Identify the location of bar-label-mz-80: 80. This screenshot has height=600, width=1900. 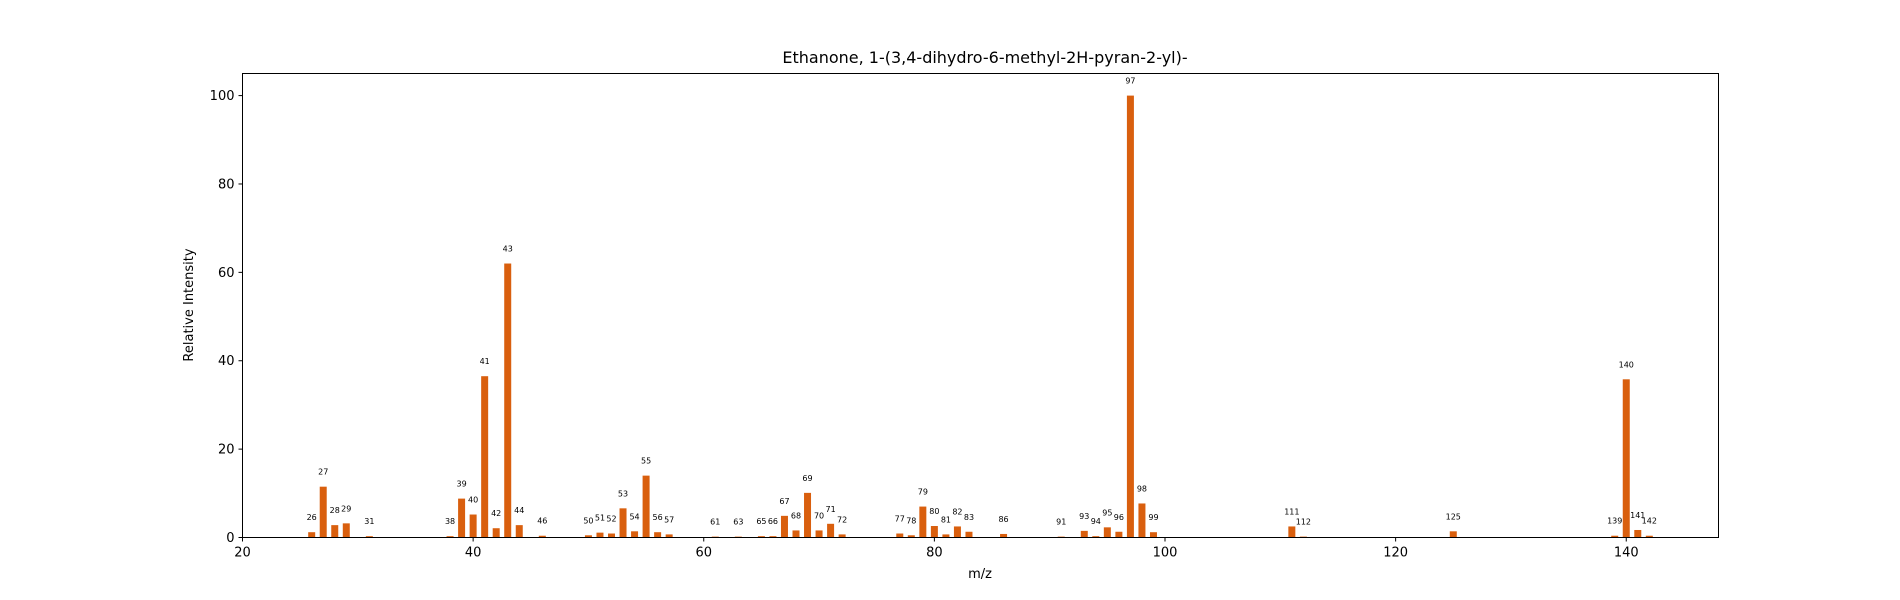
(934, 511).